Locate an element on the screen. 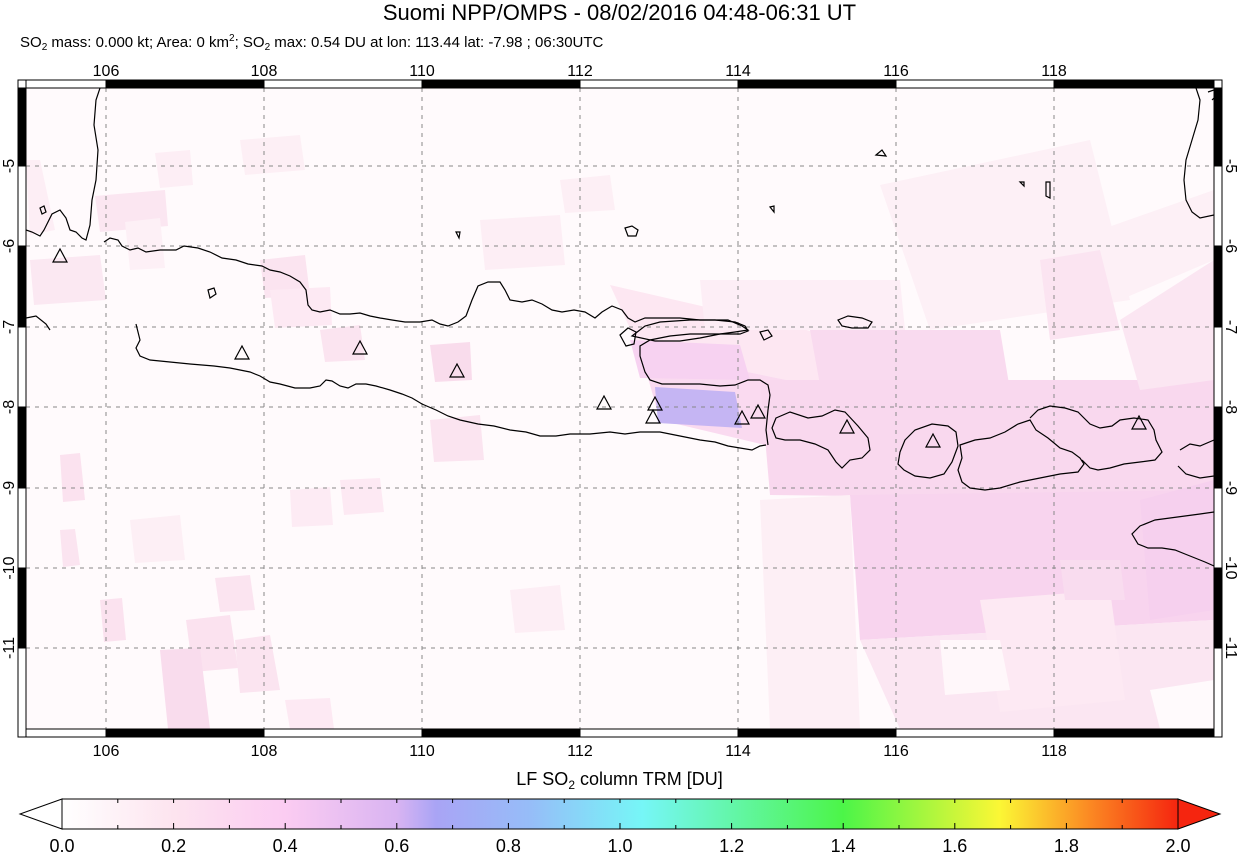  colorbar-label: 0.2 is located at coordinates (174, 846).